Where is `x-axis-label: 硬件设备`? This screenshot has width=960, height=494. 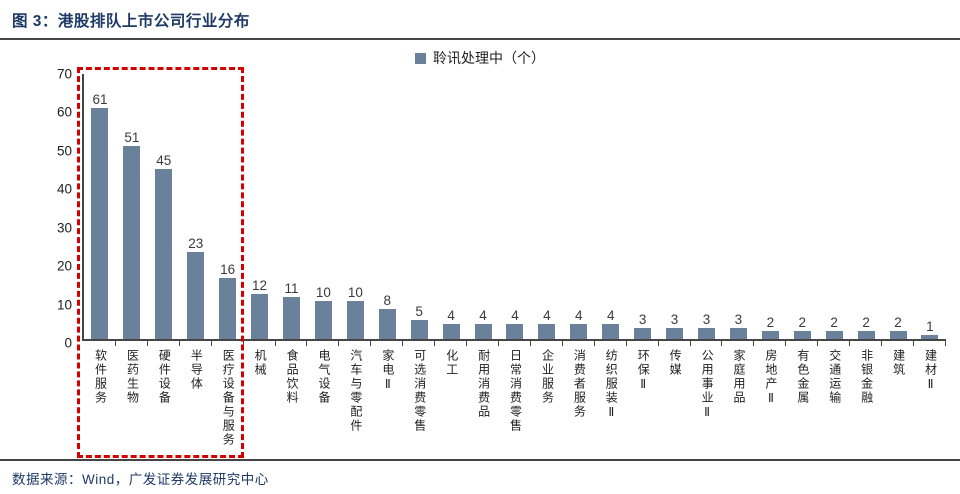
x-axis-label: 硬件设备 is located at coordinates (164, 377).